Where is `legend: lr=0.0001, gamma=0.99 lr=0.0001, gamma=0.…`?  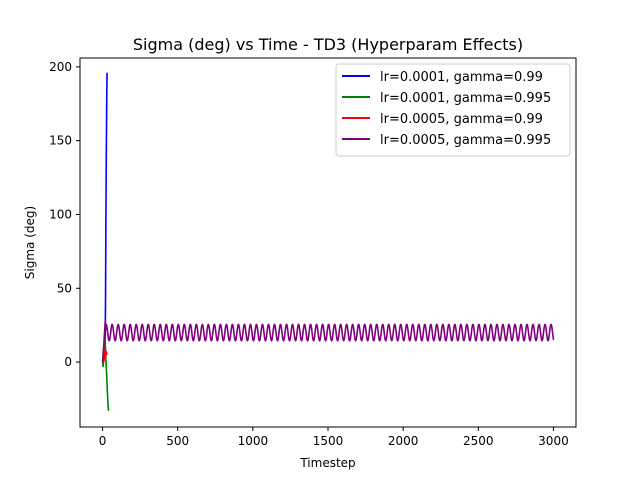
legend: lr=0.0001, gamma=0.99 lr=0.0001, gamma=0.… is located at coordinates (453, 110).